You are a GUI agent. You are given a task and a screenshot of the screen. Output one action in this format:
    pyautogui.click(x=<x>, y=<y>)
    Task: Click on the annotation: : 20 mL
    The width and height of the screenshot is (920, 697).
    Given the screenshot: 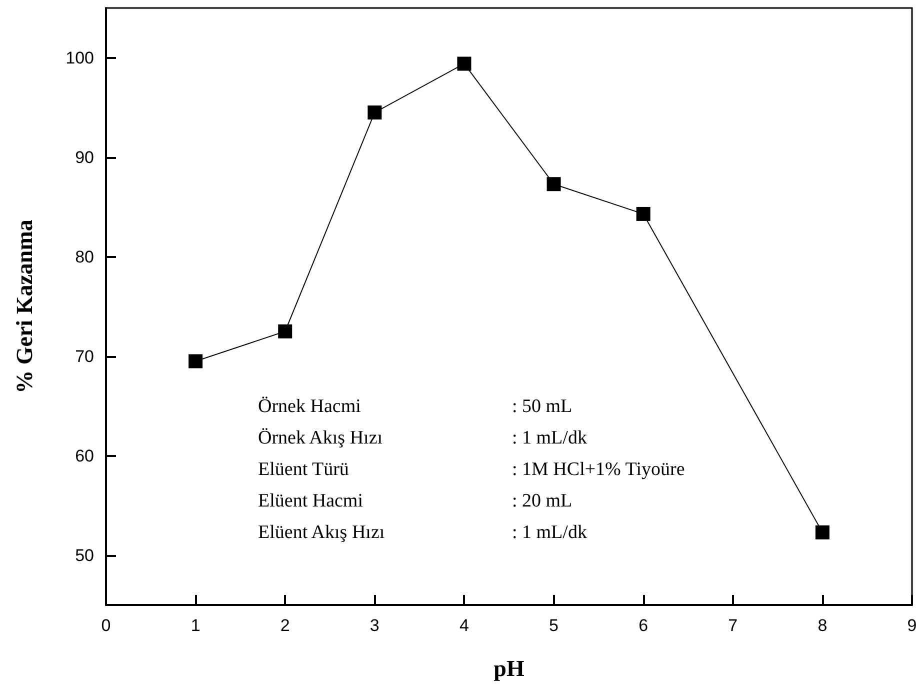 What is the action you would take?
    pyautogui.click(x=542, y=501)
    